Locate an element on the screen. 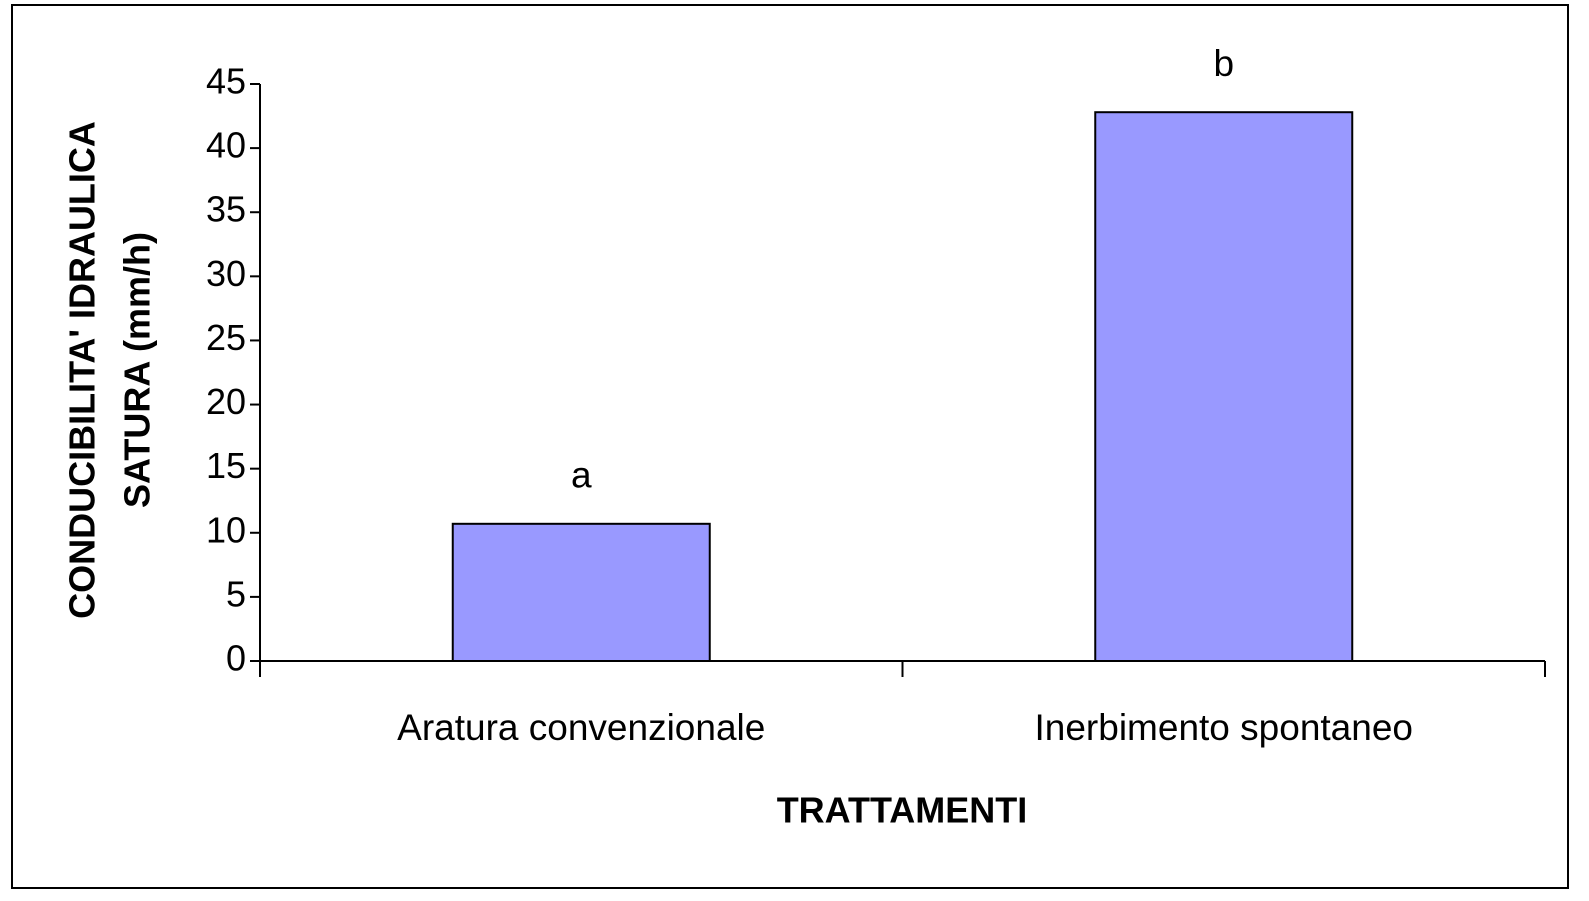 Image resolution: width=1589 pixels, height=901 pixels. y-tick-label: 5 is located at coordinates (236, 593).